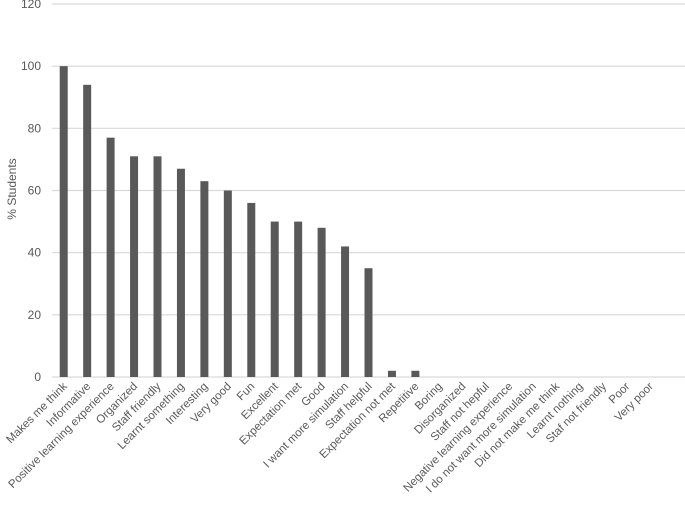  Describe the element at coordinates (12, 189) in the screenshot. I see `y-axis-title: % Students` at that location.